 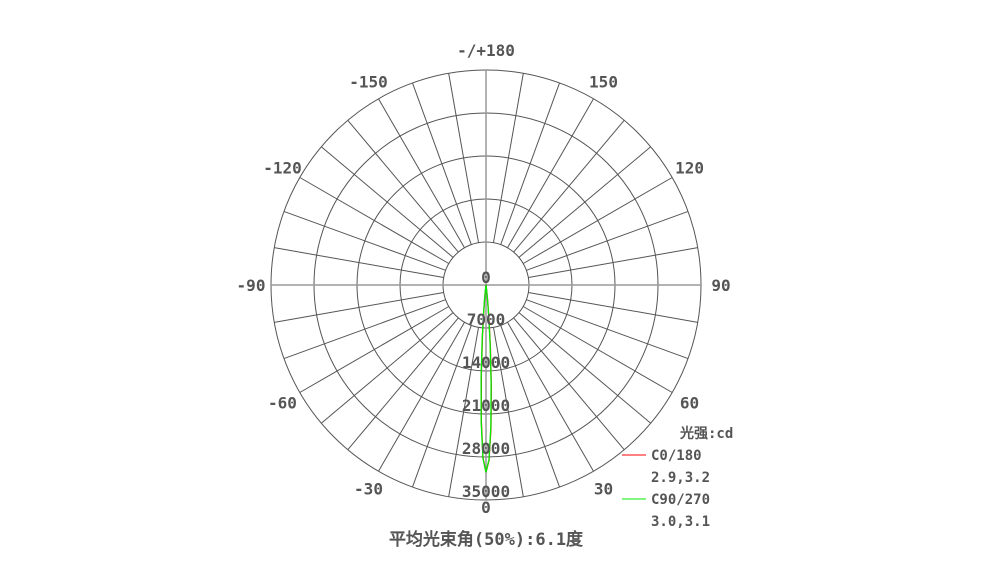 What do you see at coordinates (368, 81) in the screenshot?
I see `angle-label: -150` at bounding box center [368, 81].